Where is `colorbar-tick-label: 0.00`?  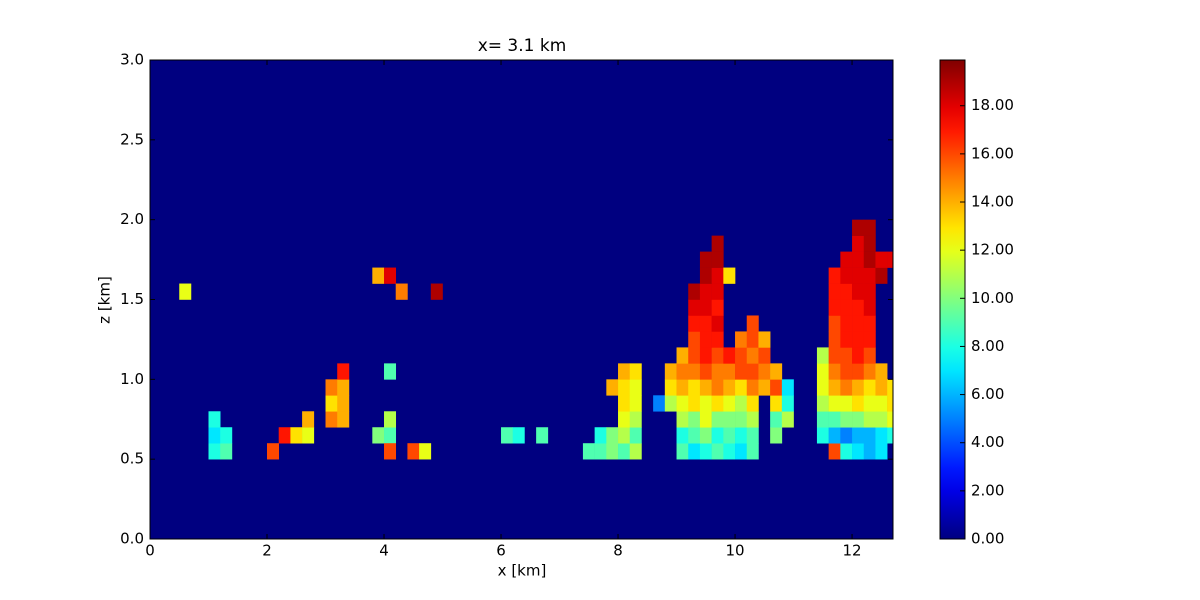 colorbar-tick-label: 0.00 is located at coordinates (987, 539).